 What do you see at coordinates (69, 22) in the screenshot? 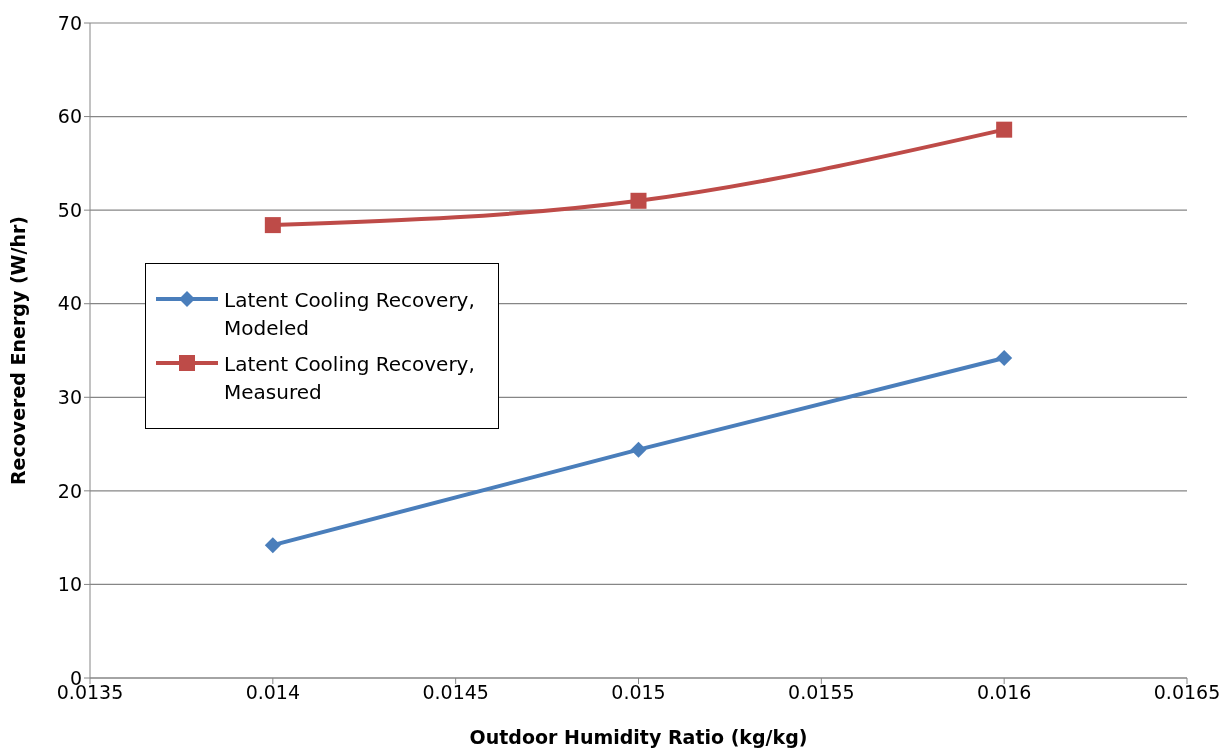
I see `y-tick-label: 70` at bounding box center [69, 22].